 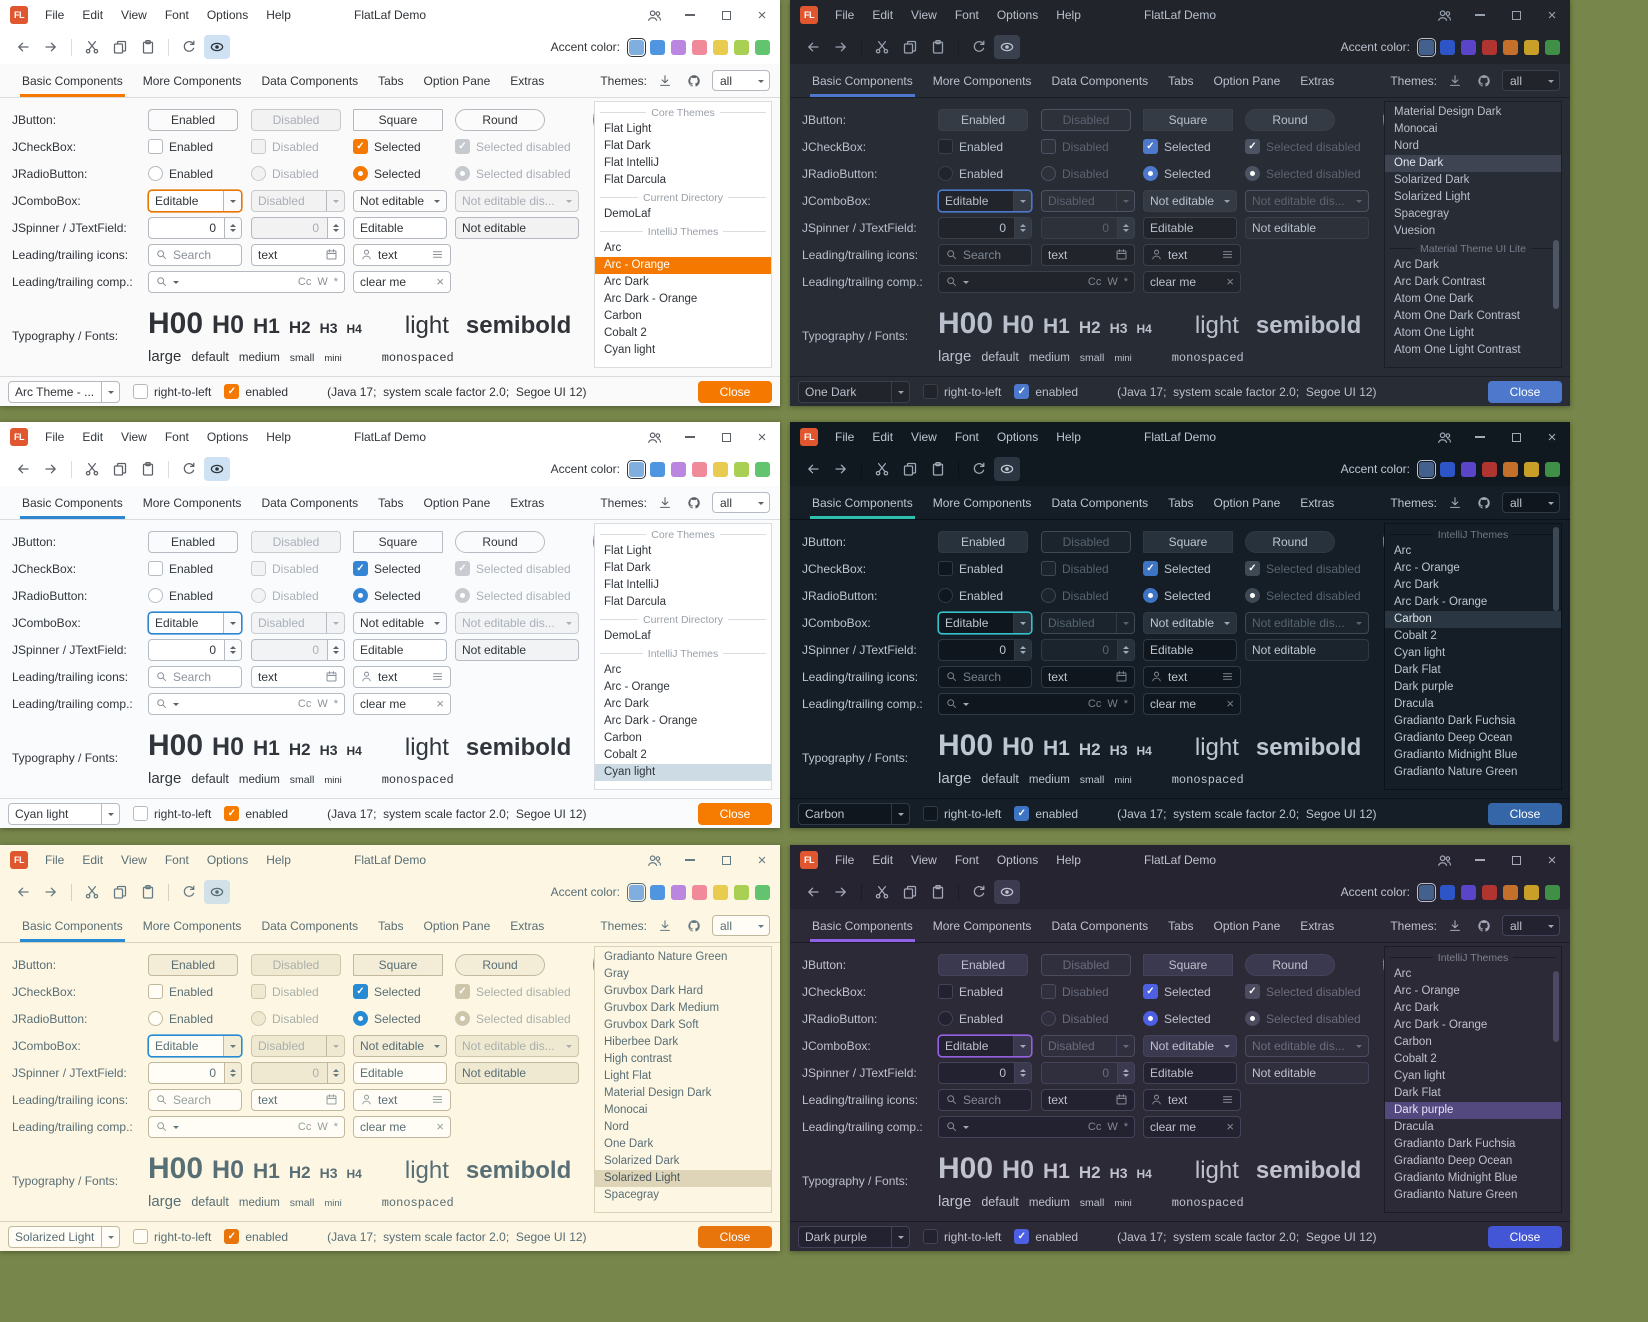 What do you see at coordinates (635, 602) in the screenshot?
I see `theme-item: Flat Darcula` at bounding box center [635, 602].